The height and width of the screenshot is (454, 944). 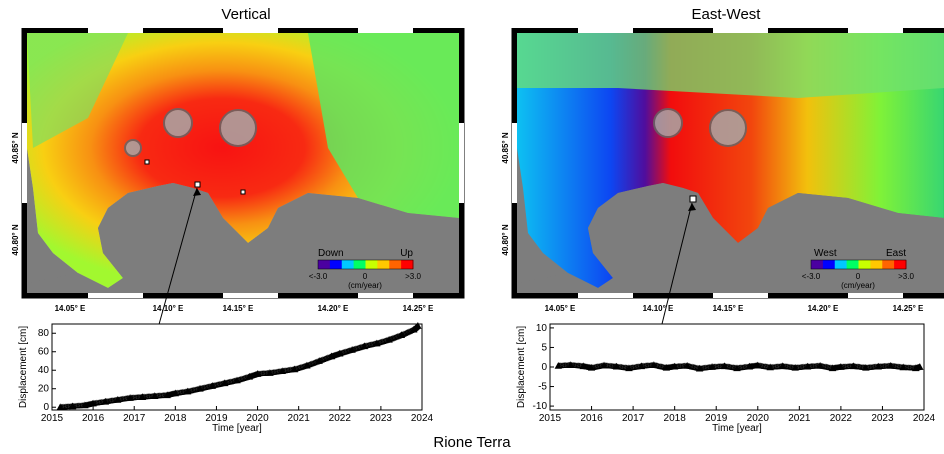 What do you see at coordinates (44, 389) in the screenshot?
I see `y-tick-label: 20` at bounding box center [44, 389].